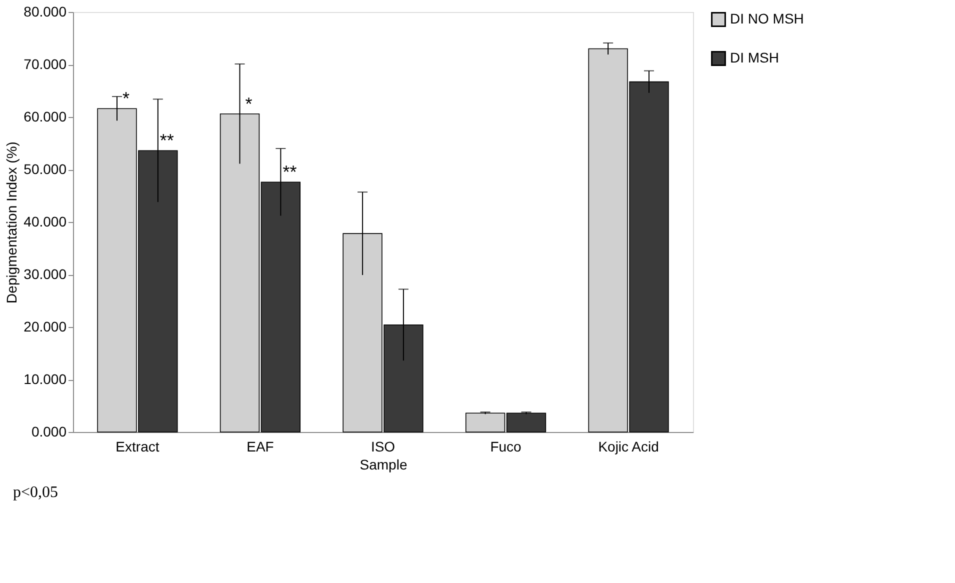 This screenshot has height=583, width=955. I want to click on x-axis-title: Sample, so click(384, 464).